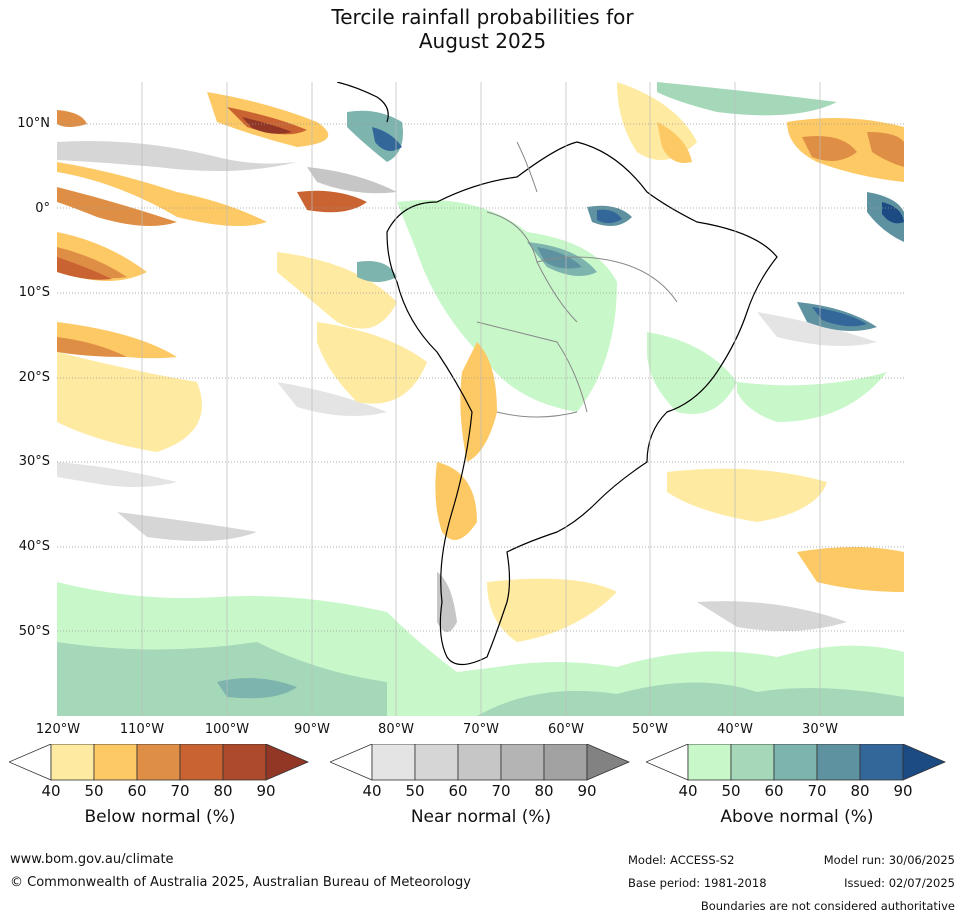 Image resolution: width=965 pixels, height=919 pixels. I want to click on above-colorbar-high-triangle, so click(924, 762).